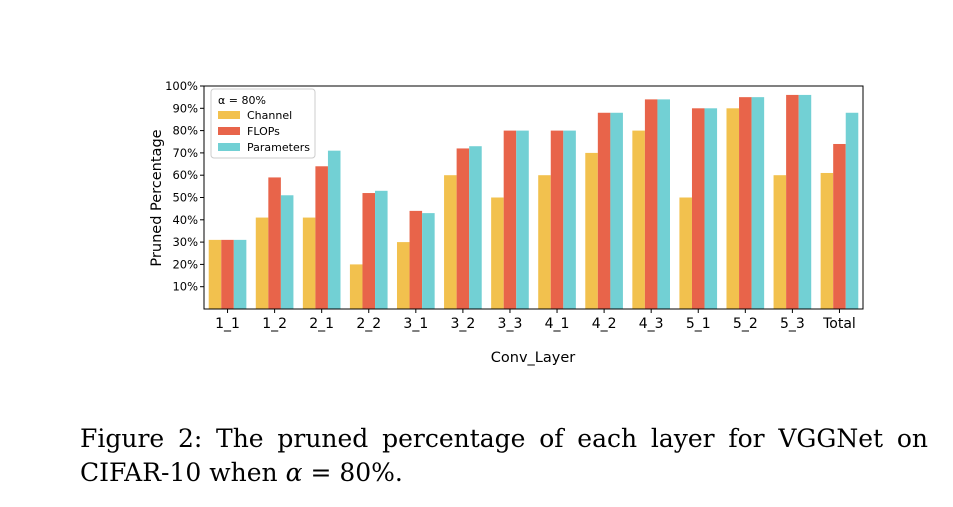 The image size is (953, 507). Describe the element at coordinates (229, 131) in the screenshot. I see `legend-swatch-flops` at that location.